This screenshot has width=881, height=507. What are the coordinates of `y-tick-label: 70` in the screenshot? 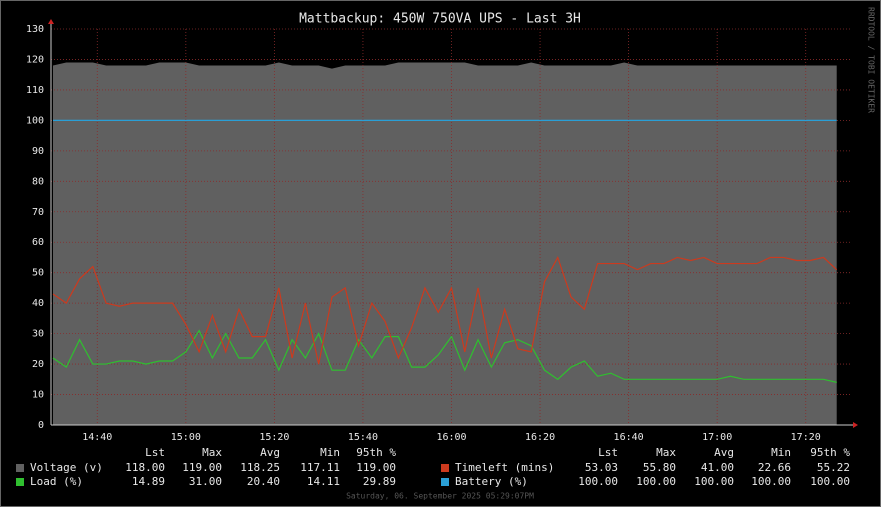 It's located at (38, 212).